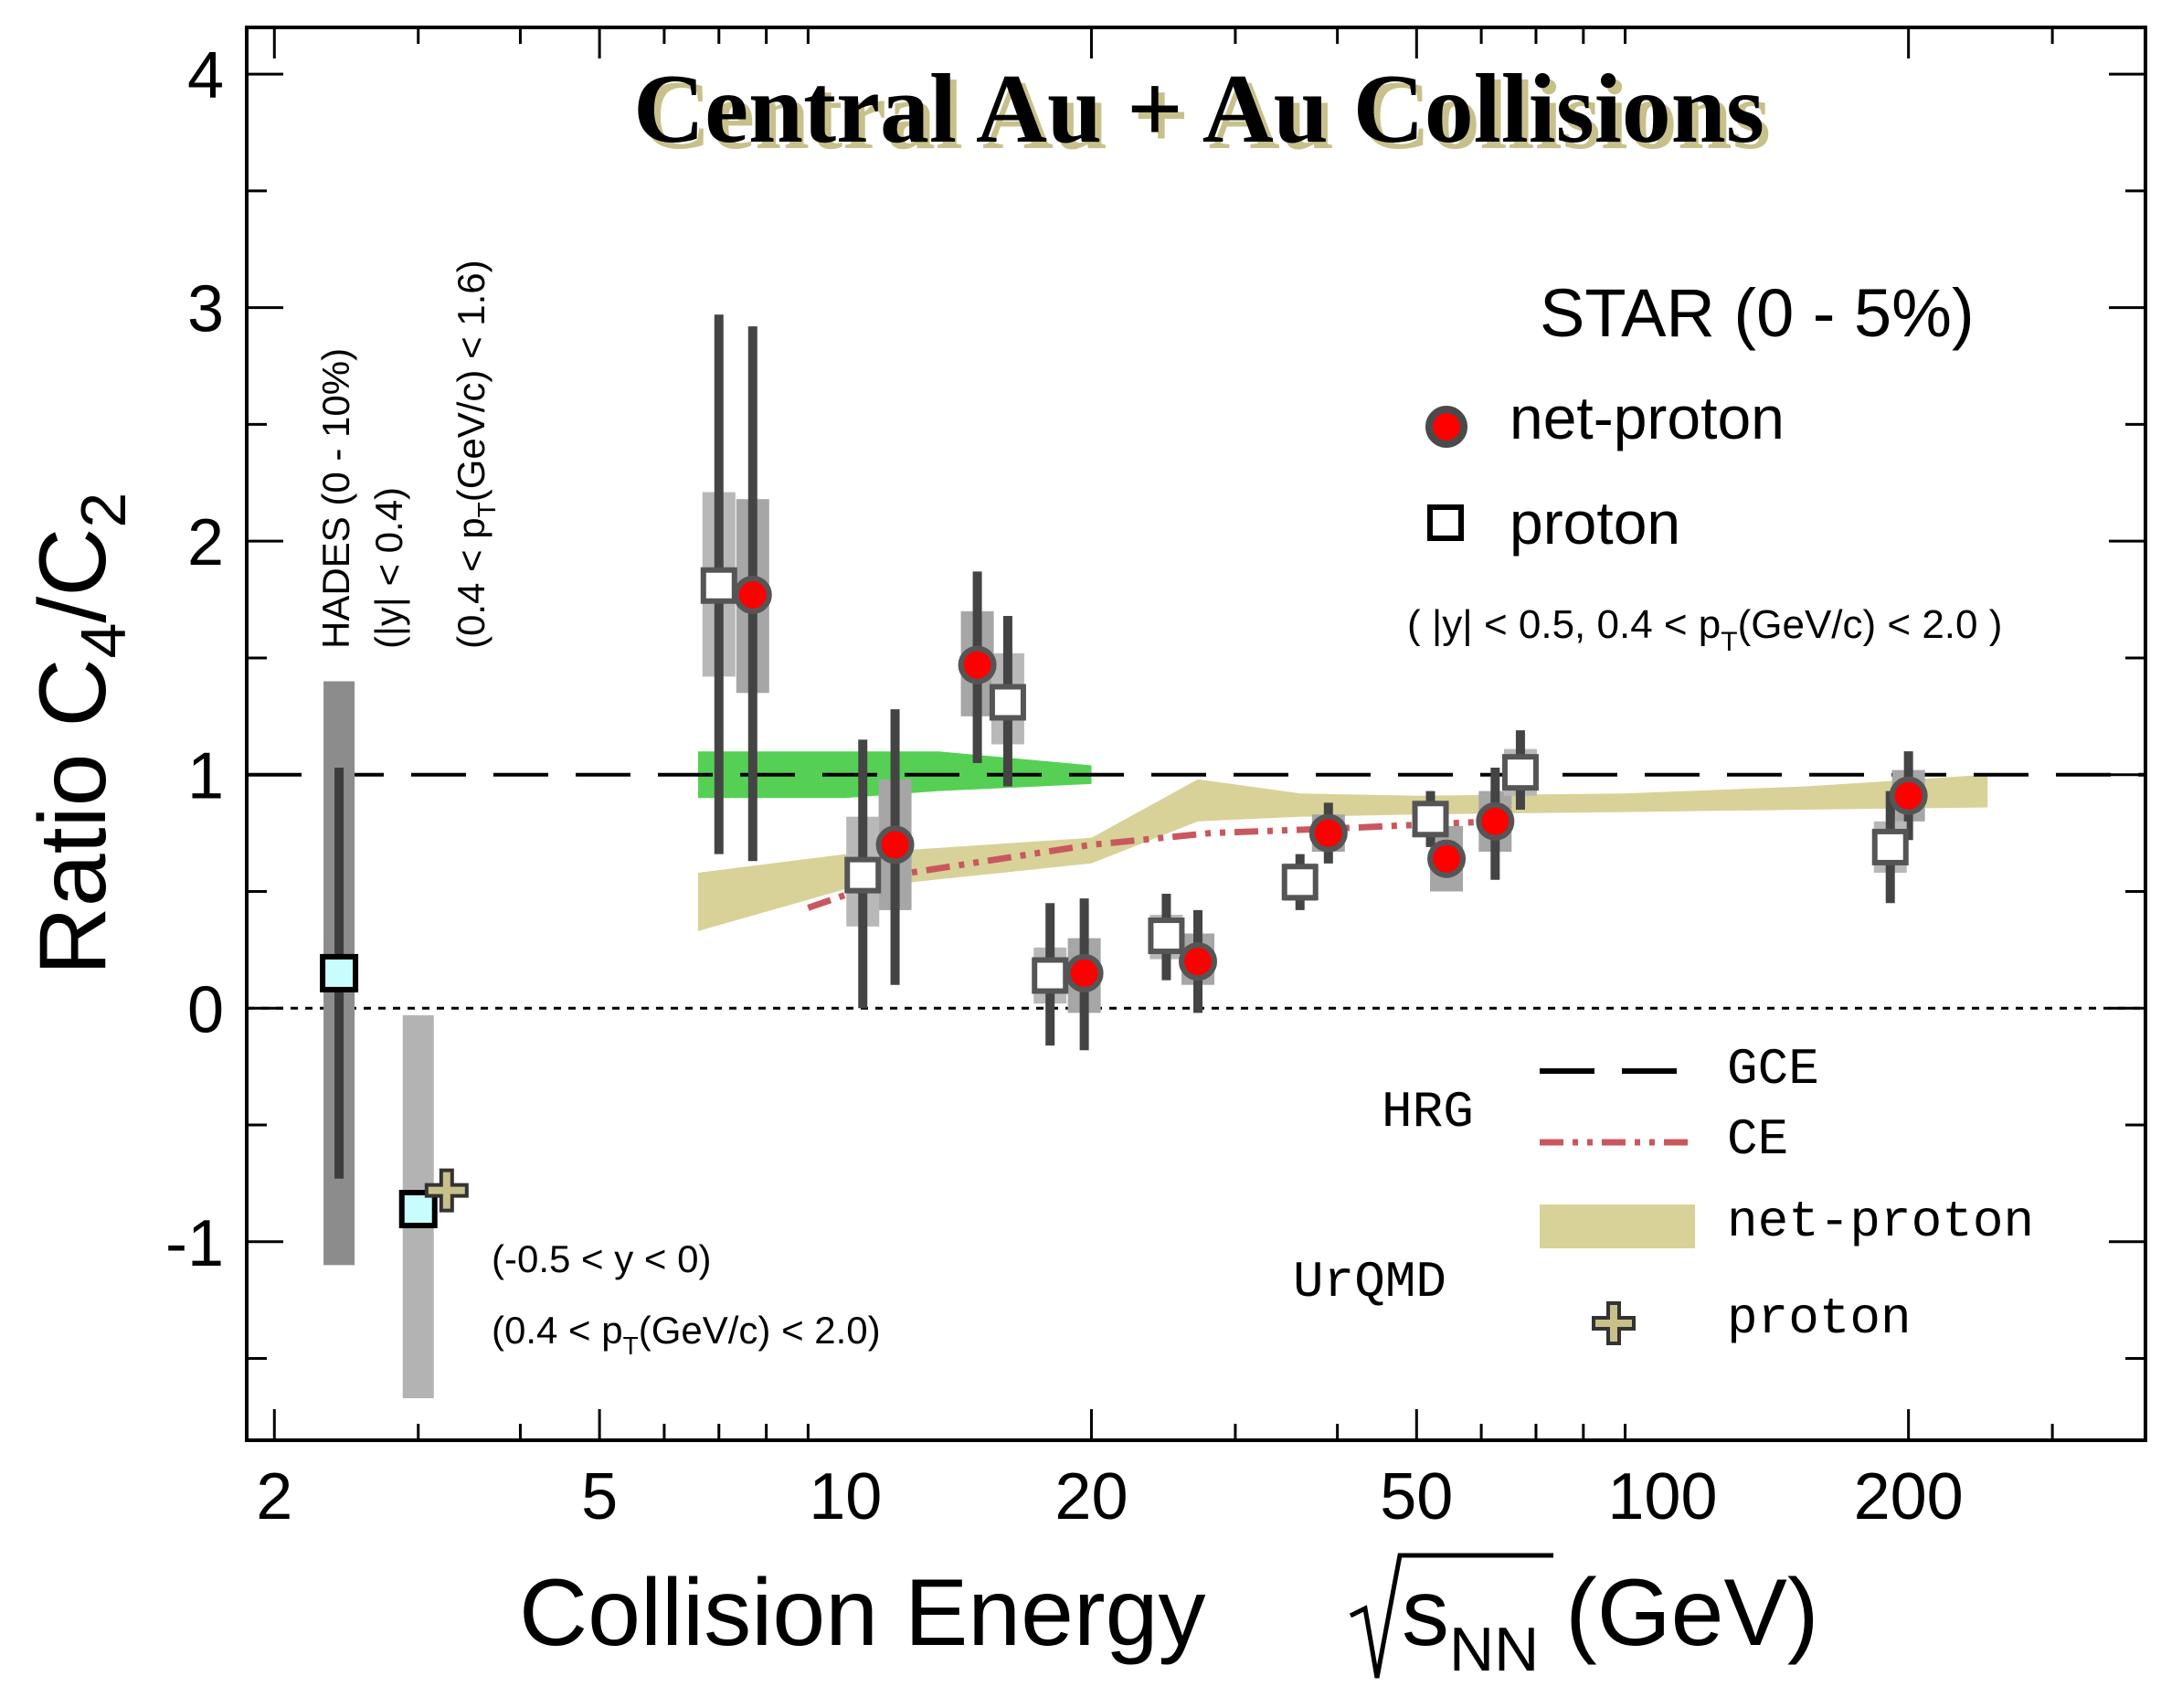  What do you see at coordinates (1880, 1222) in the screenshot?
I see `legend-urqmd-netproton-label: net-proton` at bounding box center [1880, 1222].